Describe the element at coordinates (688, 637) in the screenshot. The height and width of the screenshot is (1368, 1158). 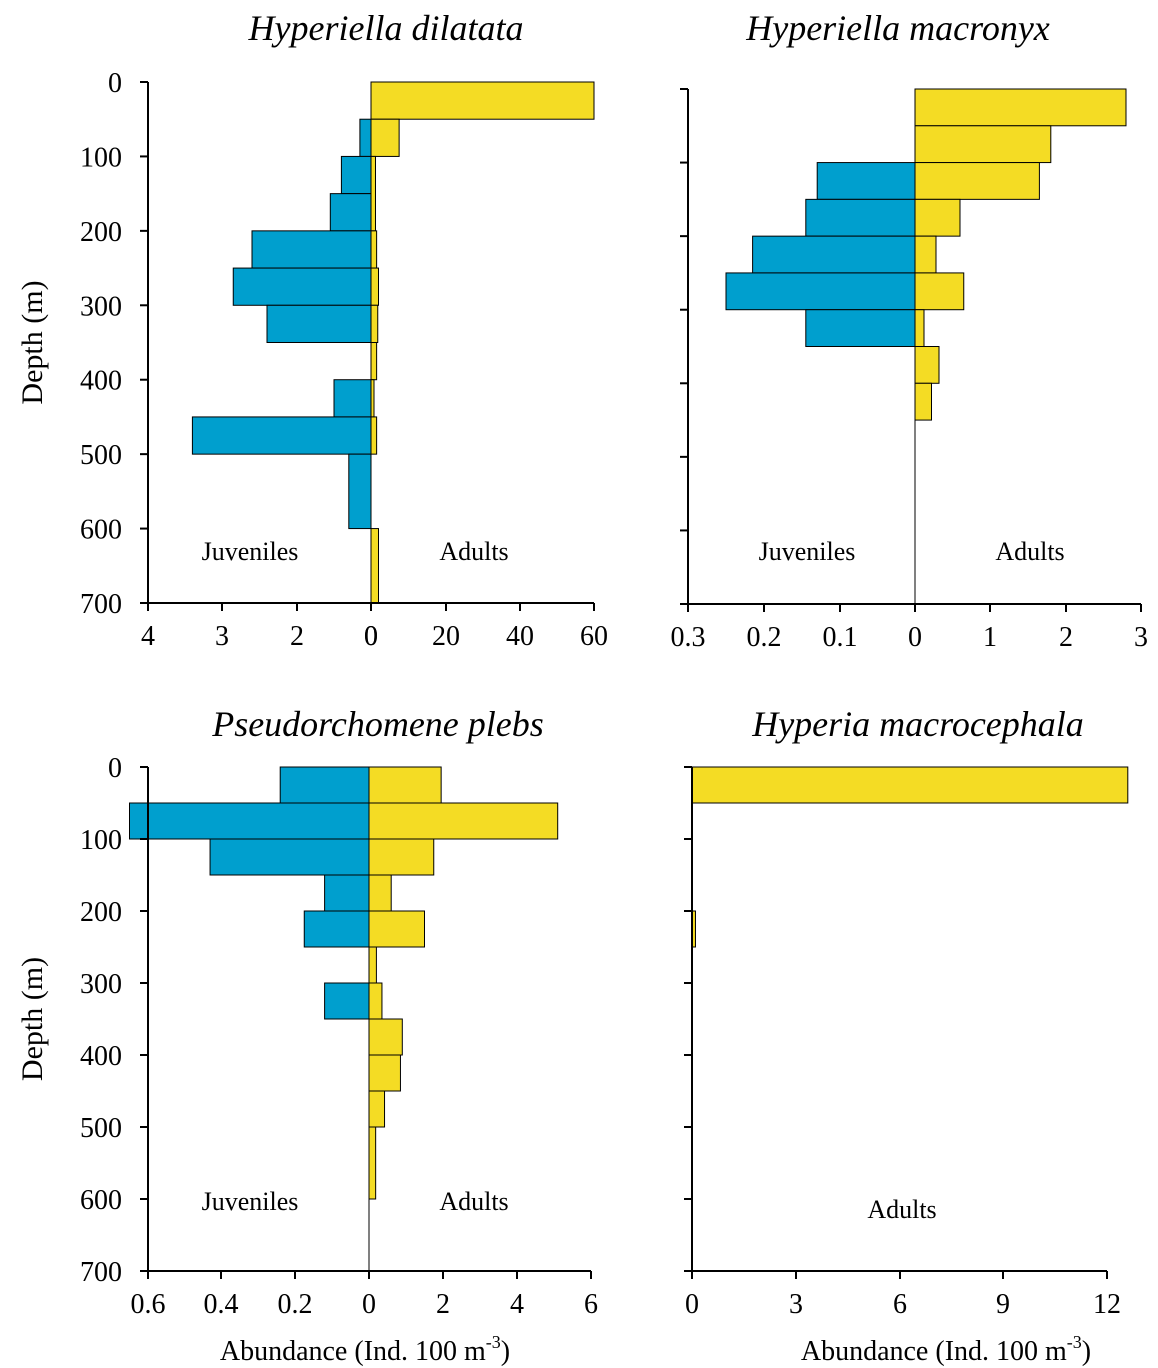
I see `x-tick-label: 0.3` at that location.